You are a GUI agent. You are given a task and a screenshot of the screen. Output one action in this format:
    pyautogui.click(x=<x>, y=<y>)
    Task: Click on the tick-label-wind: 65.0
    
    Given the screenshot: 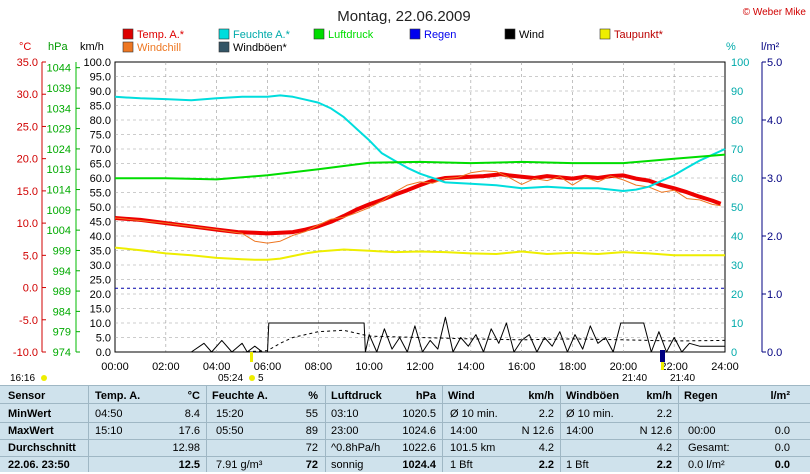 What is the action you would take?
    pyautogui.click(x=100, y=165)
    